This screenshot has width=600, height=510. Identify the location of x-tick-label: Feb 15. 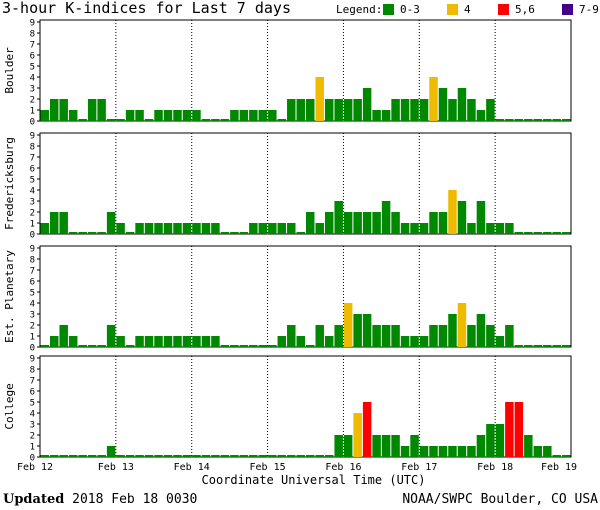
(268, 467).